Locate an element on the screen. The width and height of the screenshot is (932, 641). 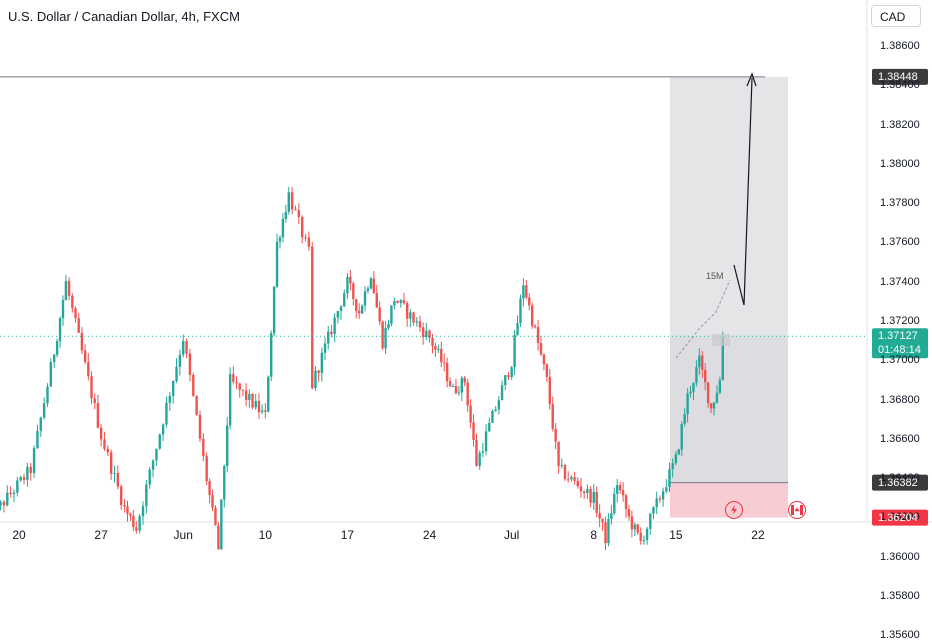
time-tick-label: 22 is located at coordinates (758, 535).